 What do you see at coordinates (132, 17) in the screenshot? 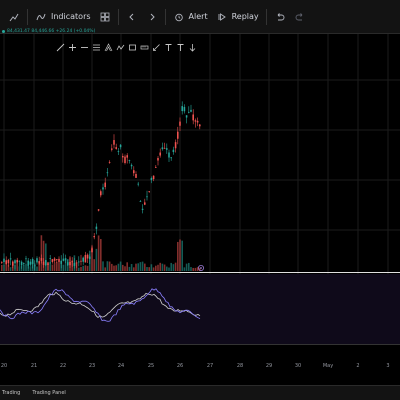
I see `undo-layout-button` at bounding box center [132, 17].